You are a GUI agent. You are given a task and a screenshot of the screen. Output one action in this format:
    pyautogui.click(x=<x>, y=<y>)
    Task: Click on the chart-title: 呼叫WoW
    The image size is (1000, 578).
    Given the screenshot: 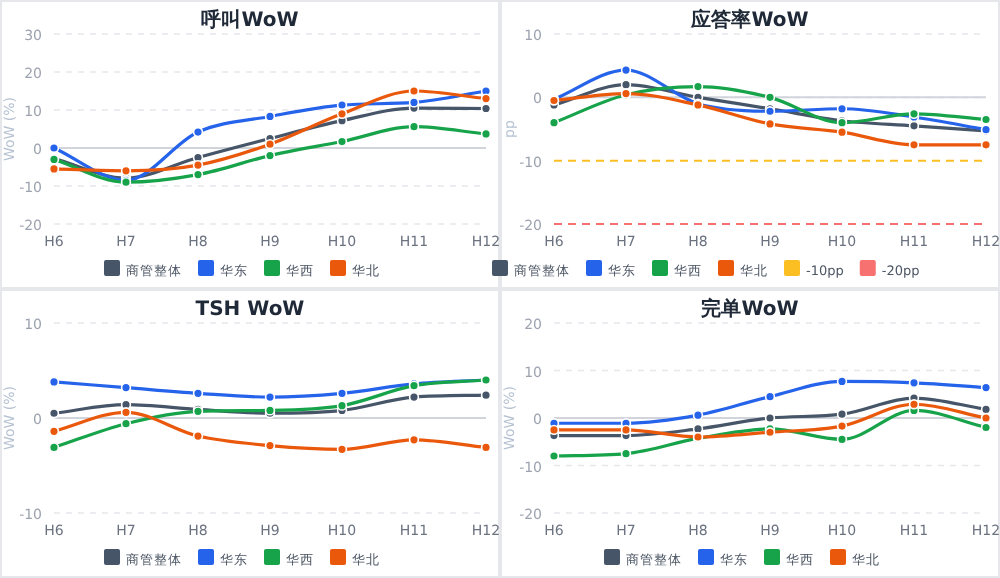 What is the action you would take?
    pyautogui.click(x=250, y=20)
    